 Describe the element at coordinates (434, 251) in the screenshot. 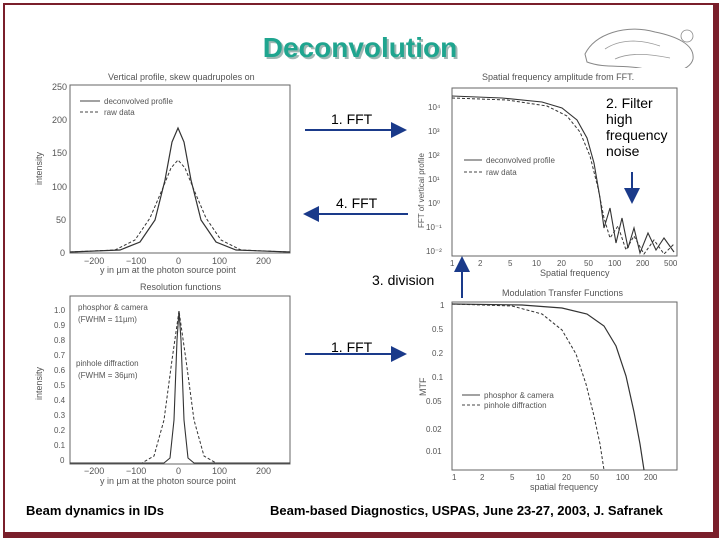

I see `y-tick: 10⁻²` at that location.